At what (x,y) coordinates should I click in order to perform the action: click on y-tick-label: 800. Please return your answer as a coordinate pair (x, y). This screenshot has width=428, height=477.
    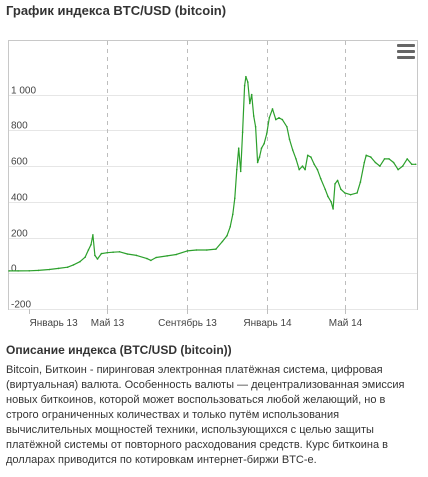
    Looking at the image, I should click on (19, 126).